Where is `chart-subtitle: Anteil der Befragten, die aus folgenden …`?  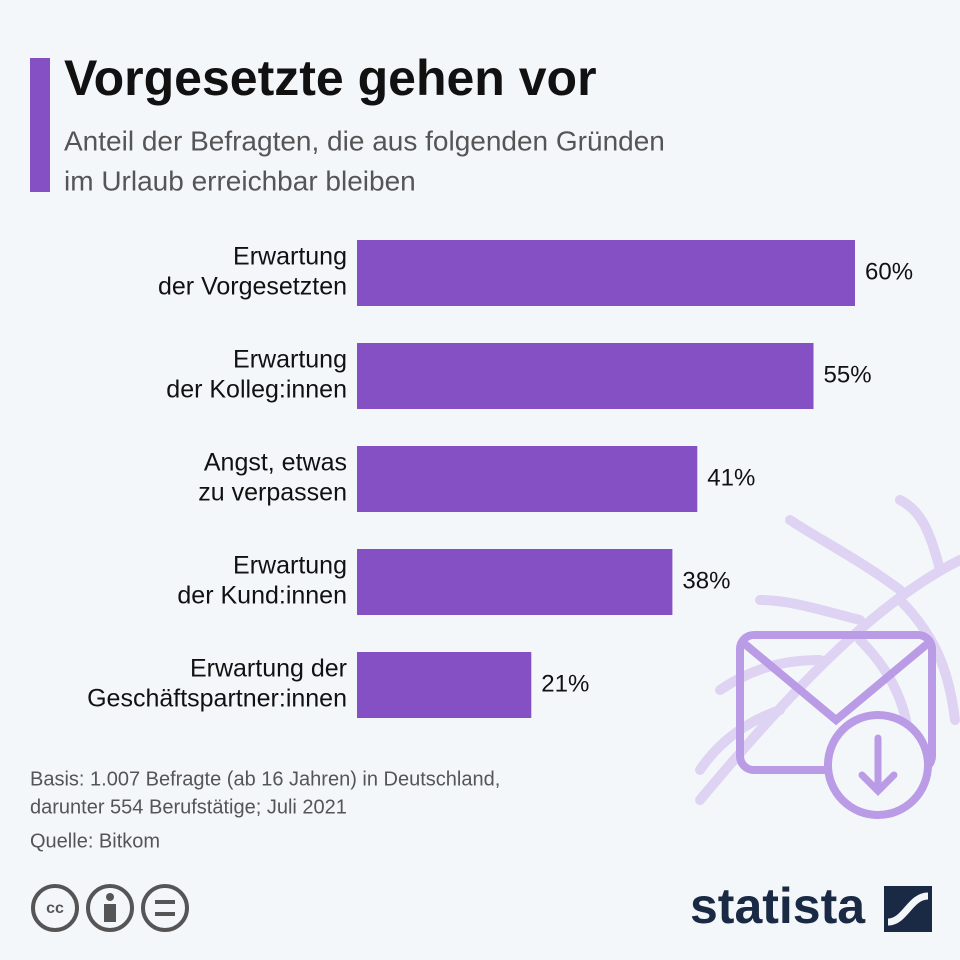
chart-subtitle: Anteil der Befragten, die aus folgenden … is located at coordinates (364, 140).